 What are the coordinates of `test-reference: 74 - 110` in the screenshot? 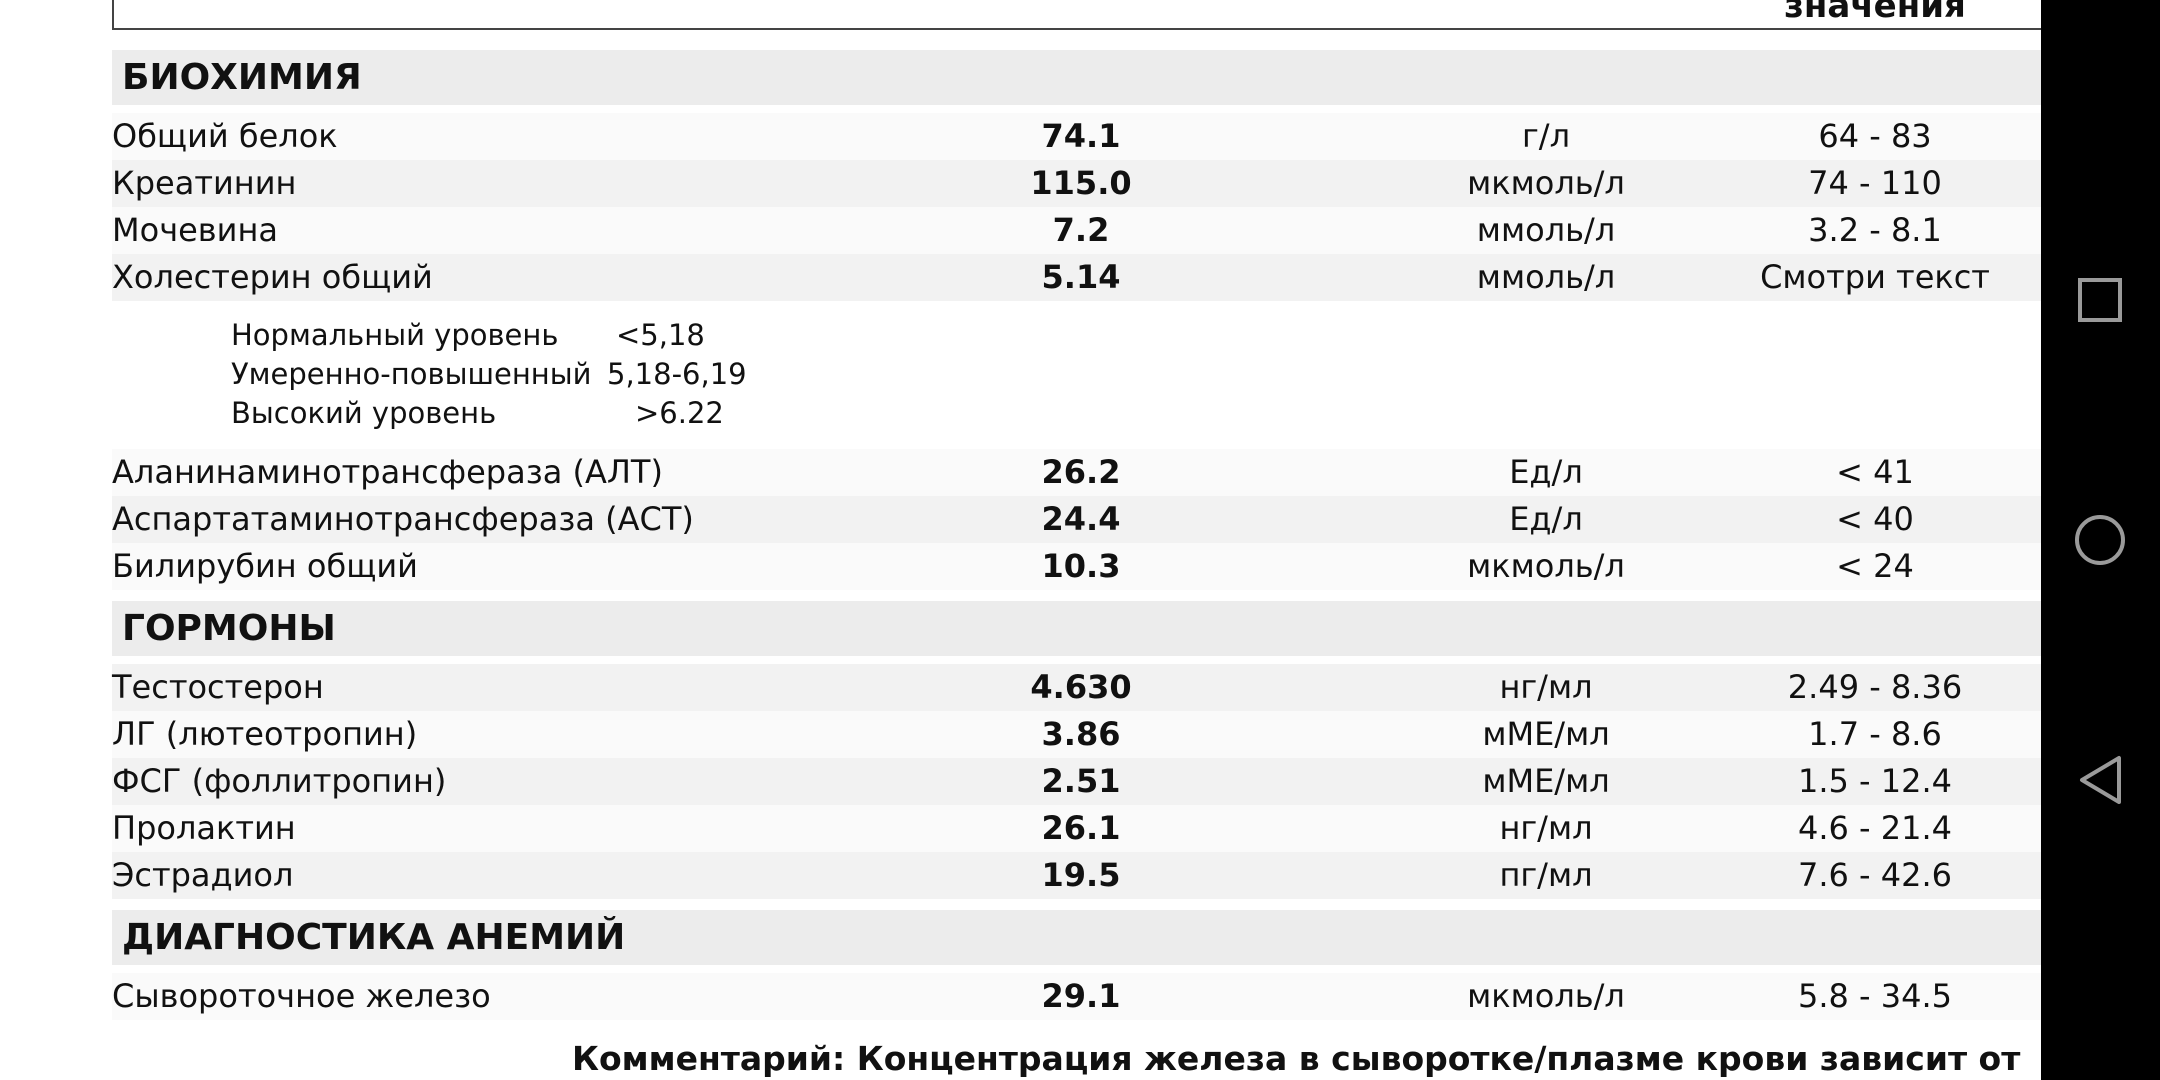 It's located at (1875, 183).